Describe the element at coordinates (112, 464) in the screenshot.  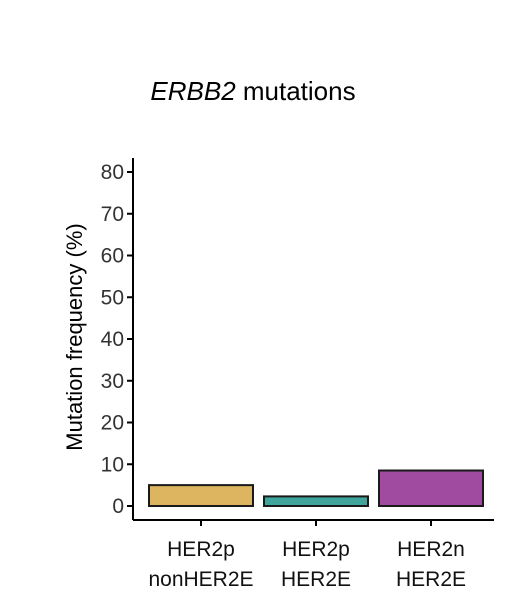
I see `y-tick-label-10: 10` at that location.